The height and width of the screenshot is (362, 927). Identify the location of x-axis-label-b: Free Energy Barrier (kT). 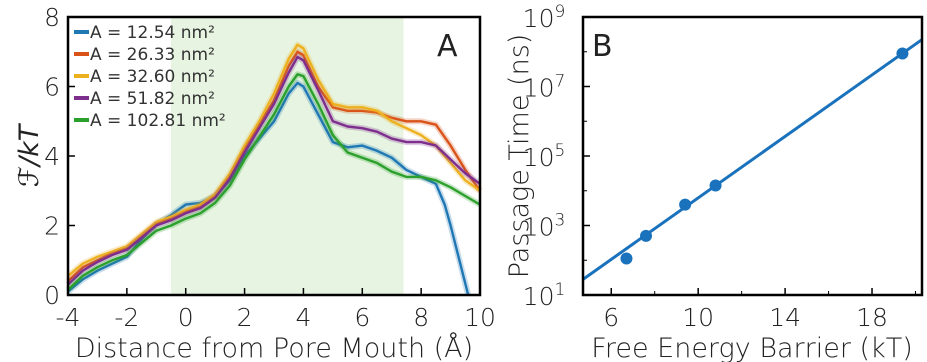
(751, 347).